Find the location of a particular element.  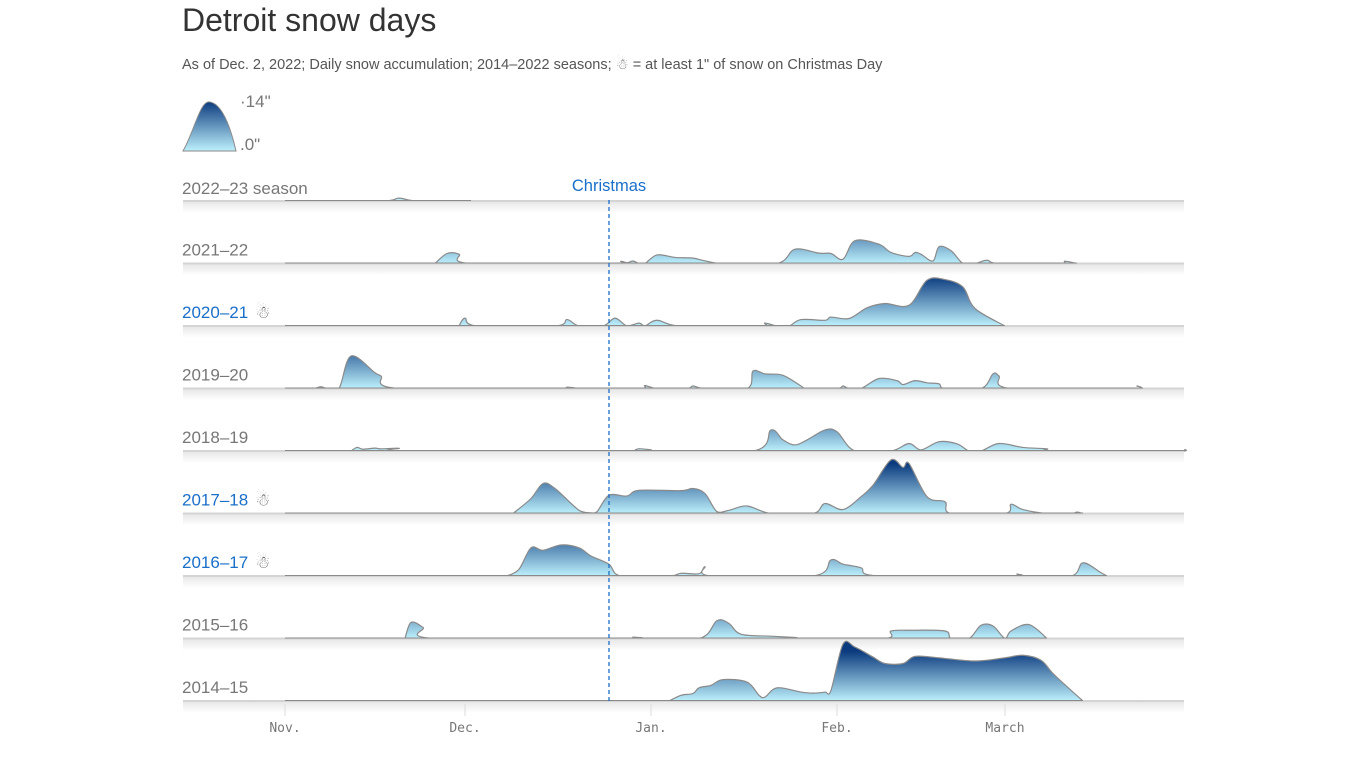

ridge-row: 2019–20 is located at coordinates (683, 378).